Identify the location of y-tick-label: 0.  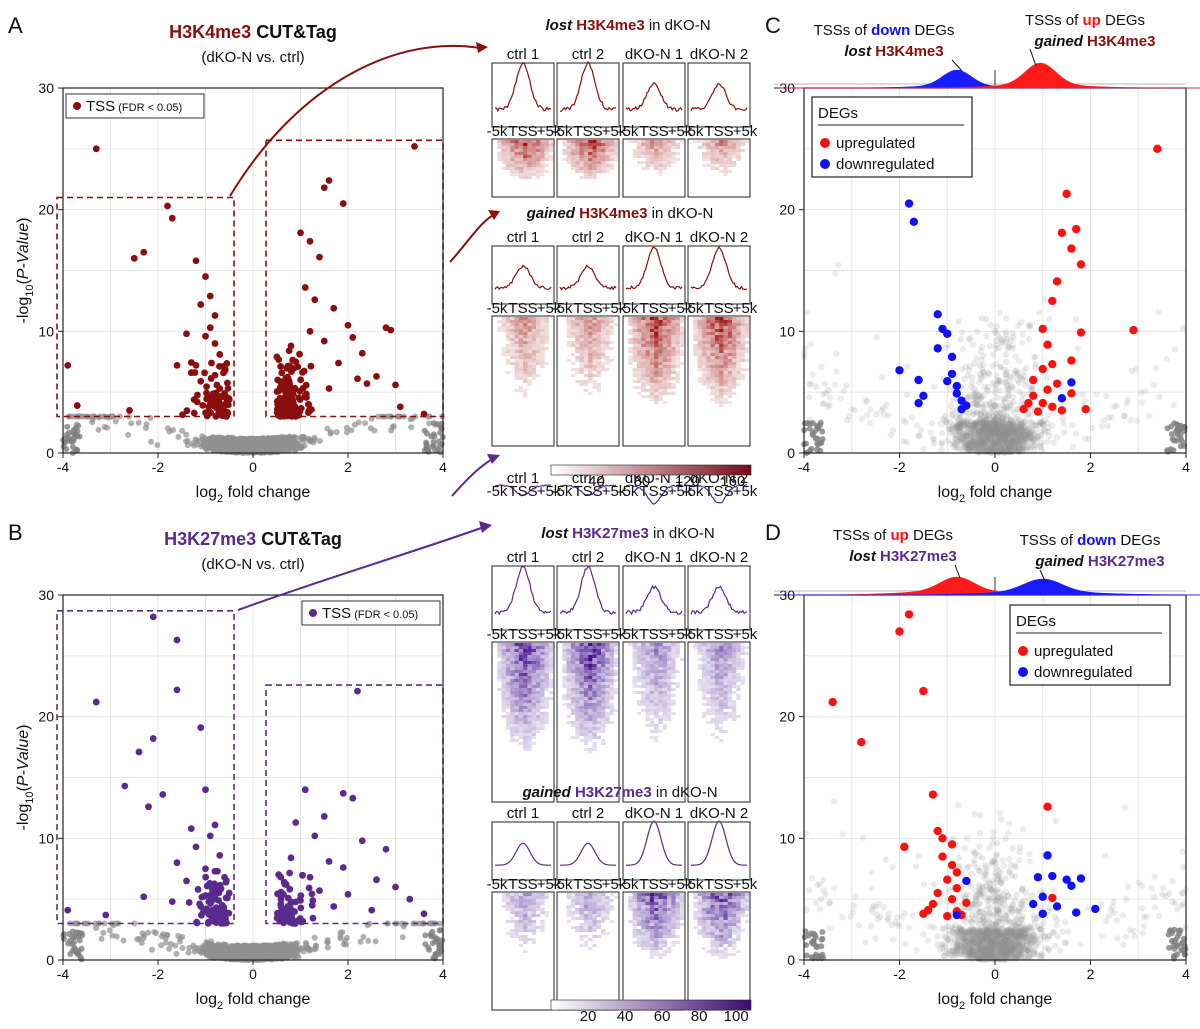
(50, 453).